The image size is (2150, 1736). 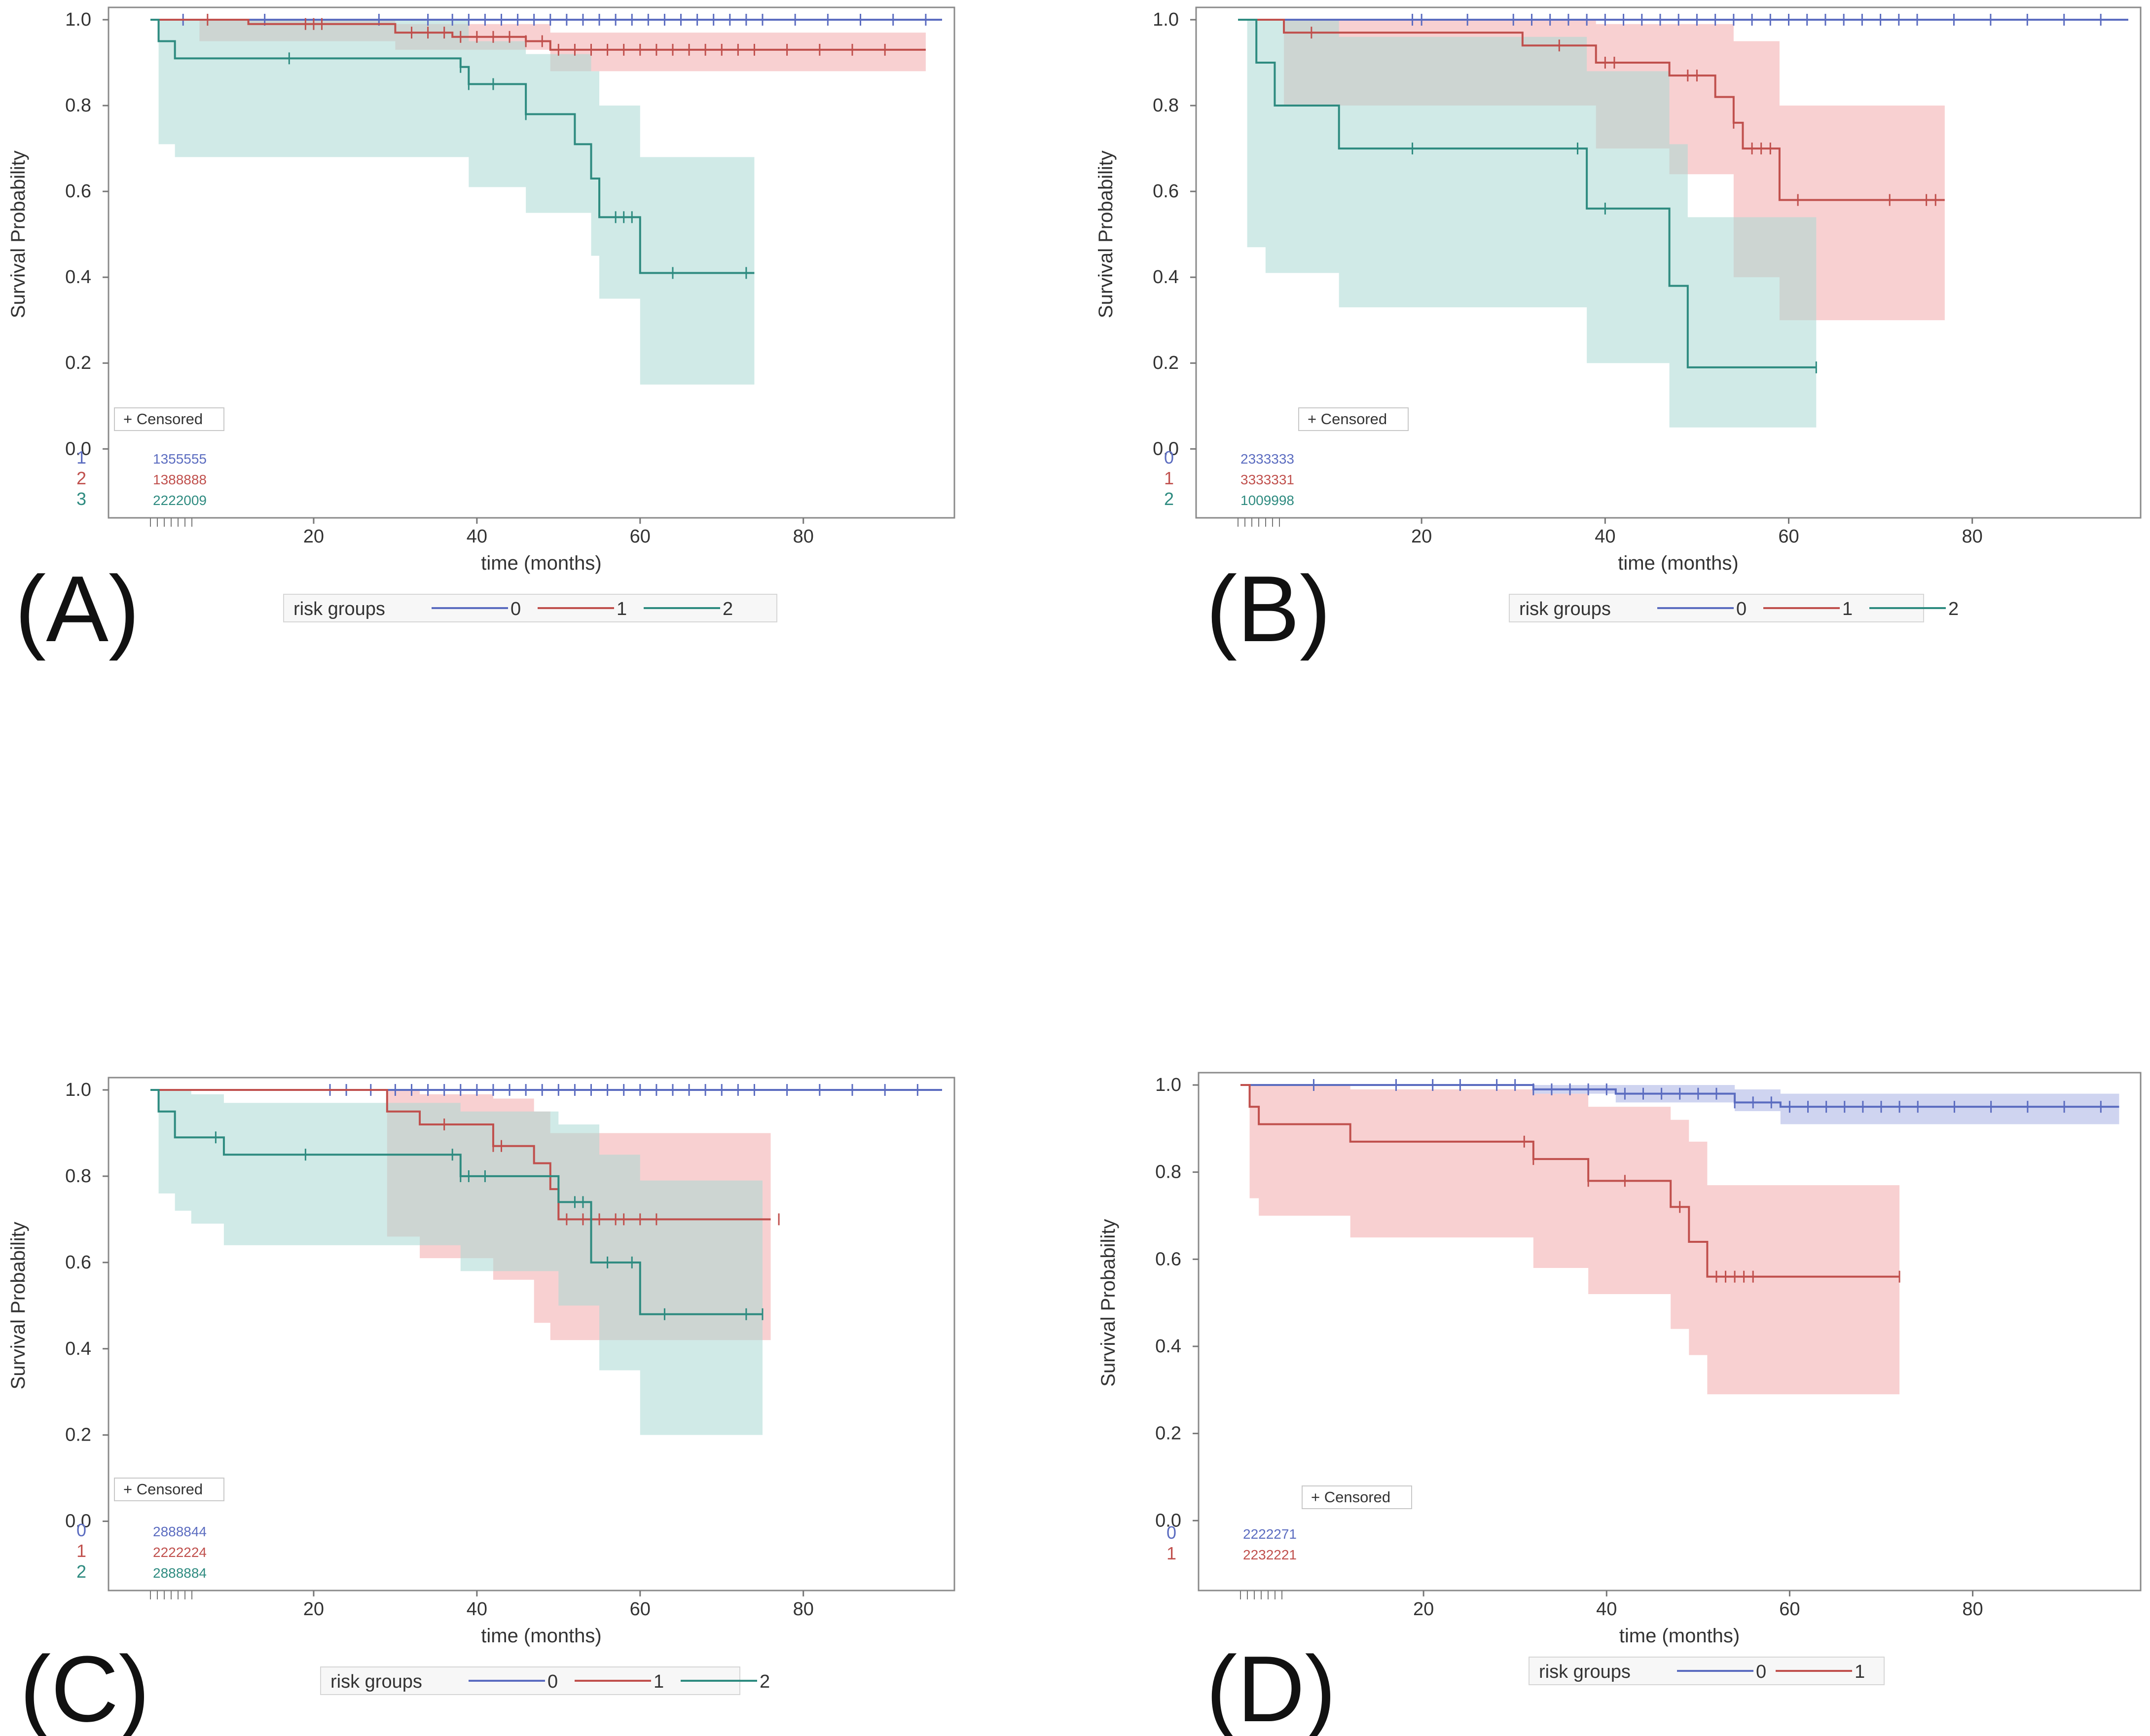 What do you see at coordinates (81, 499) in the screenshot?
I see `risk-row-label: 3` at bounding box center [81, 499].